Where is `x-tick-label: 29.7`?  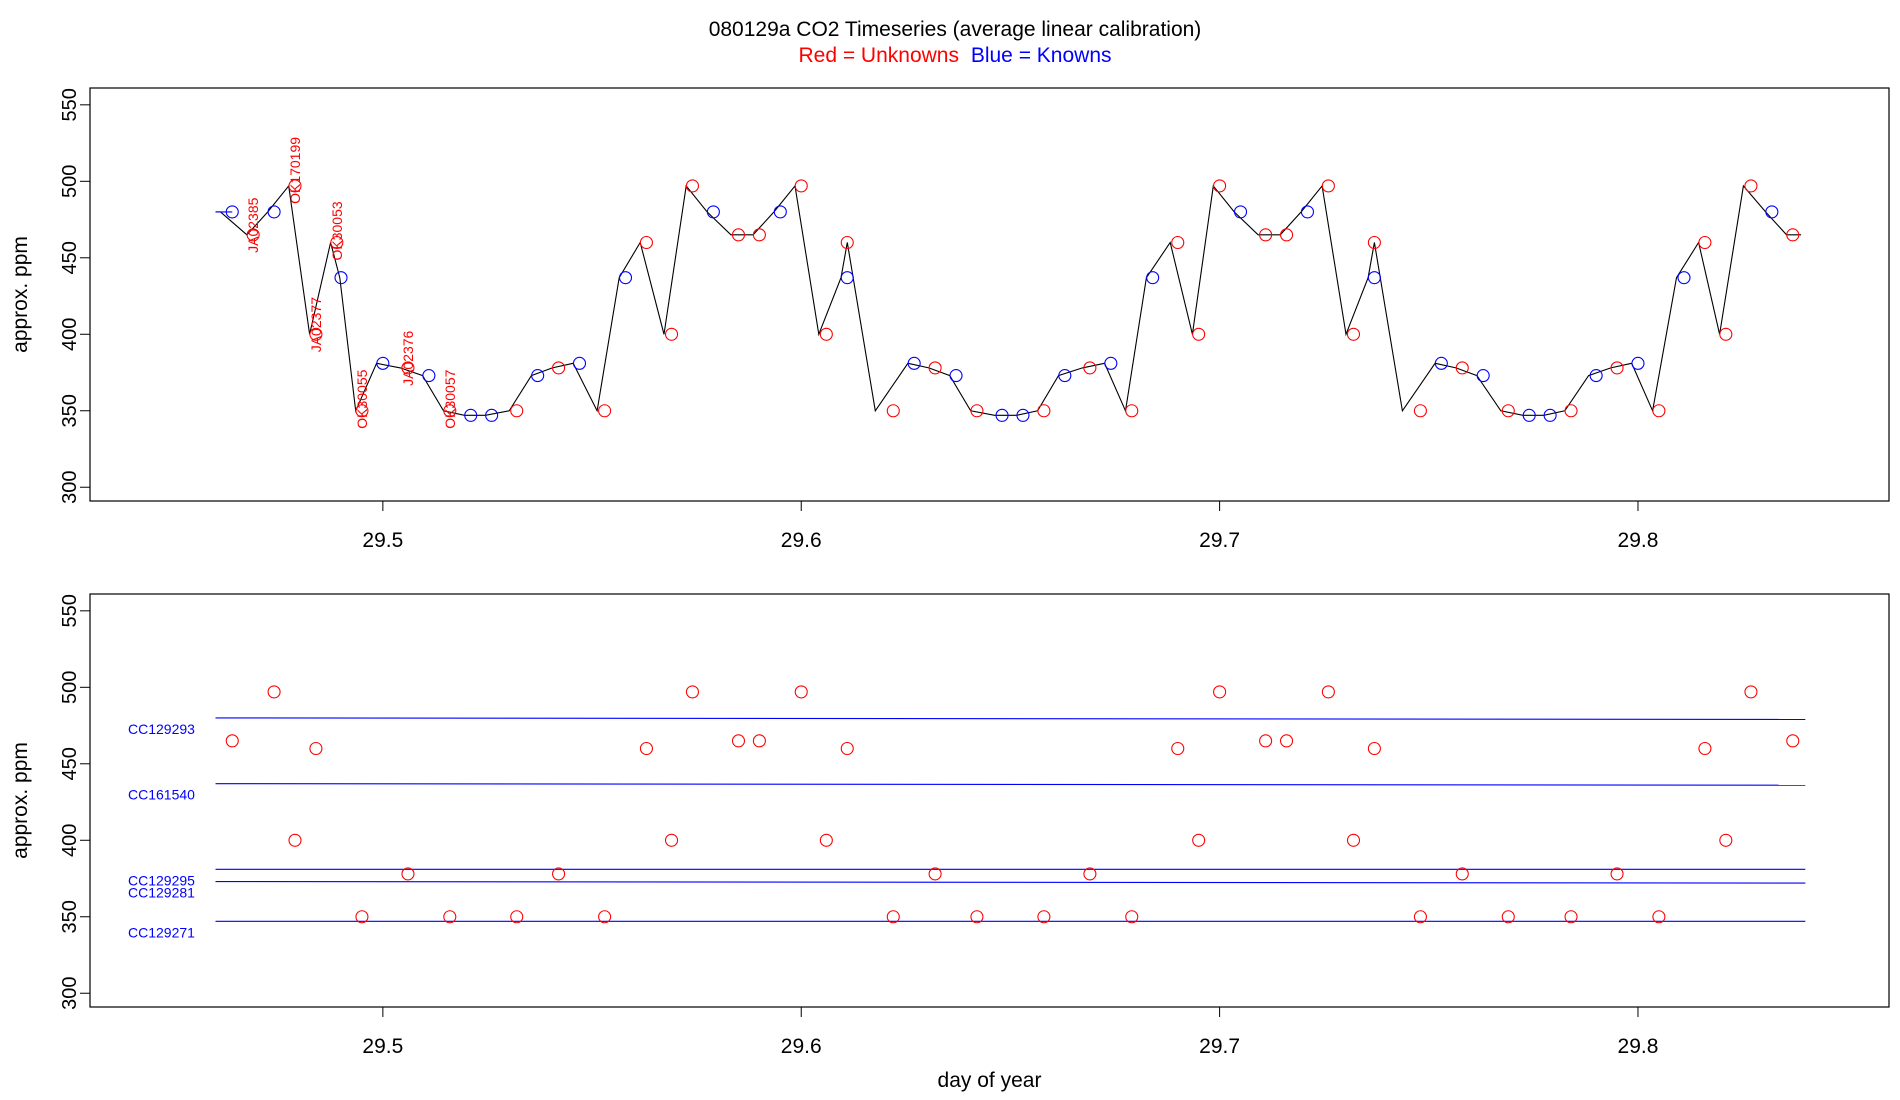 x-tick-label: 29.7 is located at coordinates (1219, 1046).